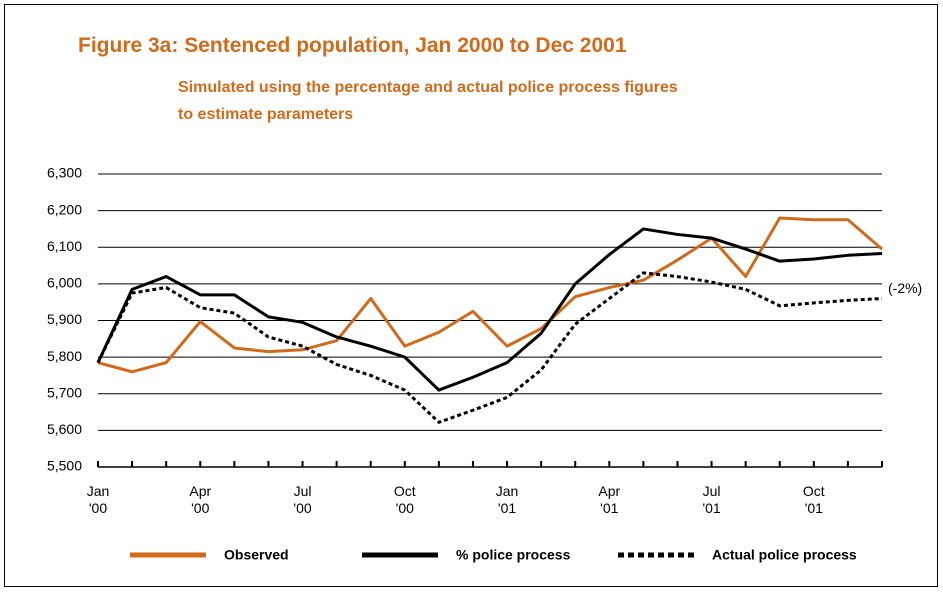 Image resolution: width=943 pixels, height=592 pixels. What do you see at coordinates (64, 392) in the screenshot?
I see `y-tick-label: 5,700` at bounding box center [64, 392].